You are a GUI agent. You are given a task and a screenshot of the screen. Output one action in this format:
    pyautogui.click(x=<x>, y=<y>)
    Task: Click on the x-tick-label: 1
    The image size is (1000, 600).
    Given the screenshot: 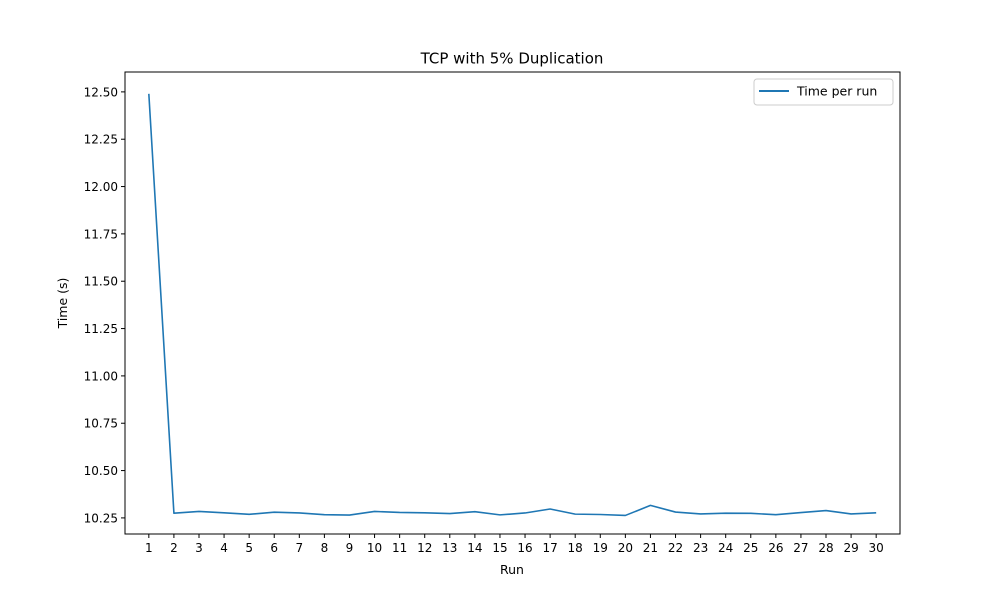 What is the action you would take?
    pyautogui.click(x=149, y=548)
    